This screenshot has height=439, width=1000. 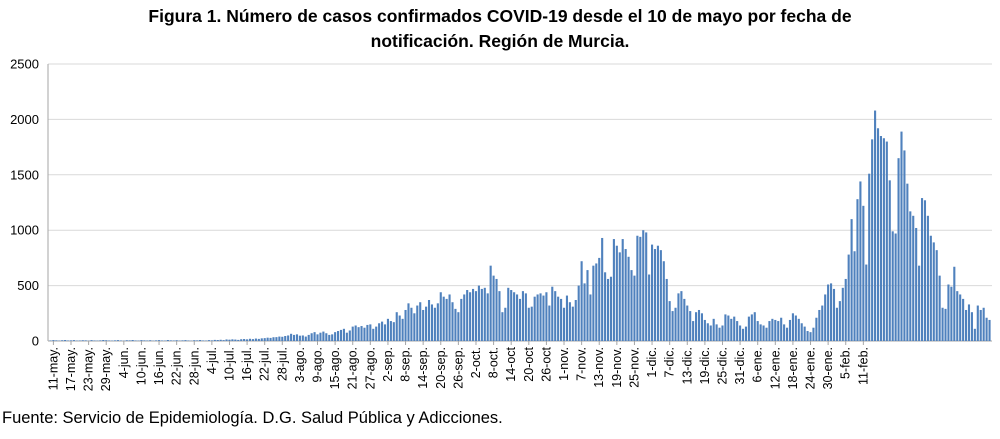 What do you see at coordinates (670, 362) in the screenshot?
I see `x-tick-label: 7-dic.` at bounding box center [670, 362].